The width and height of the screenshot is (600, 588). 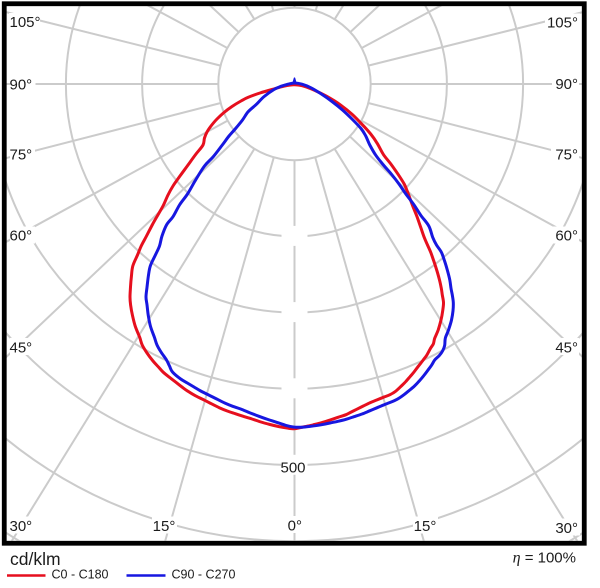 I want to click on svg-text: 0°, so click(x=295, y=525).